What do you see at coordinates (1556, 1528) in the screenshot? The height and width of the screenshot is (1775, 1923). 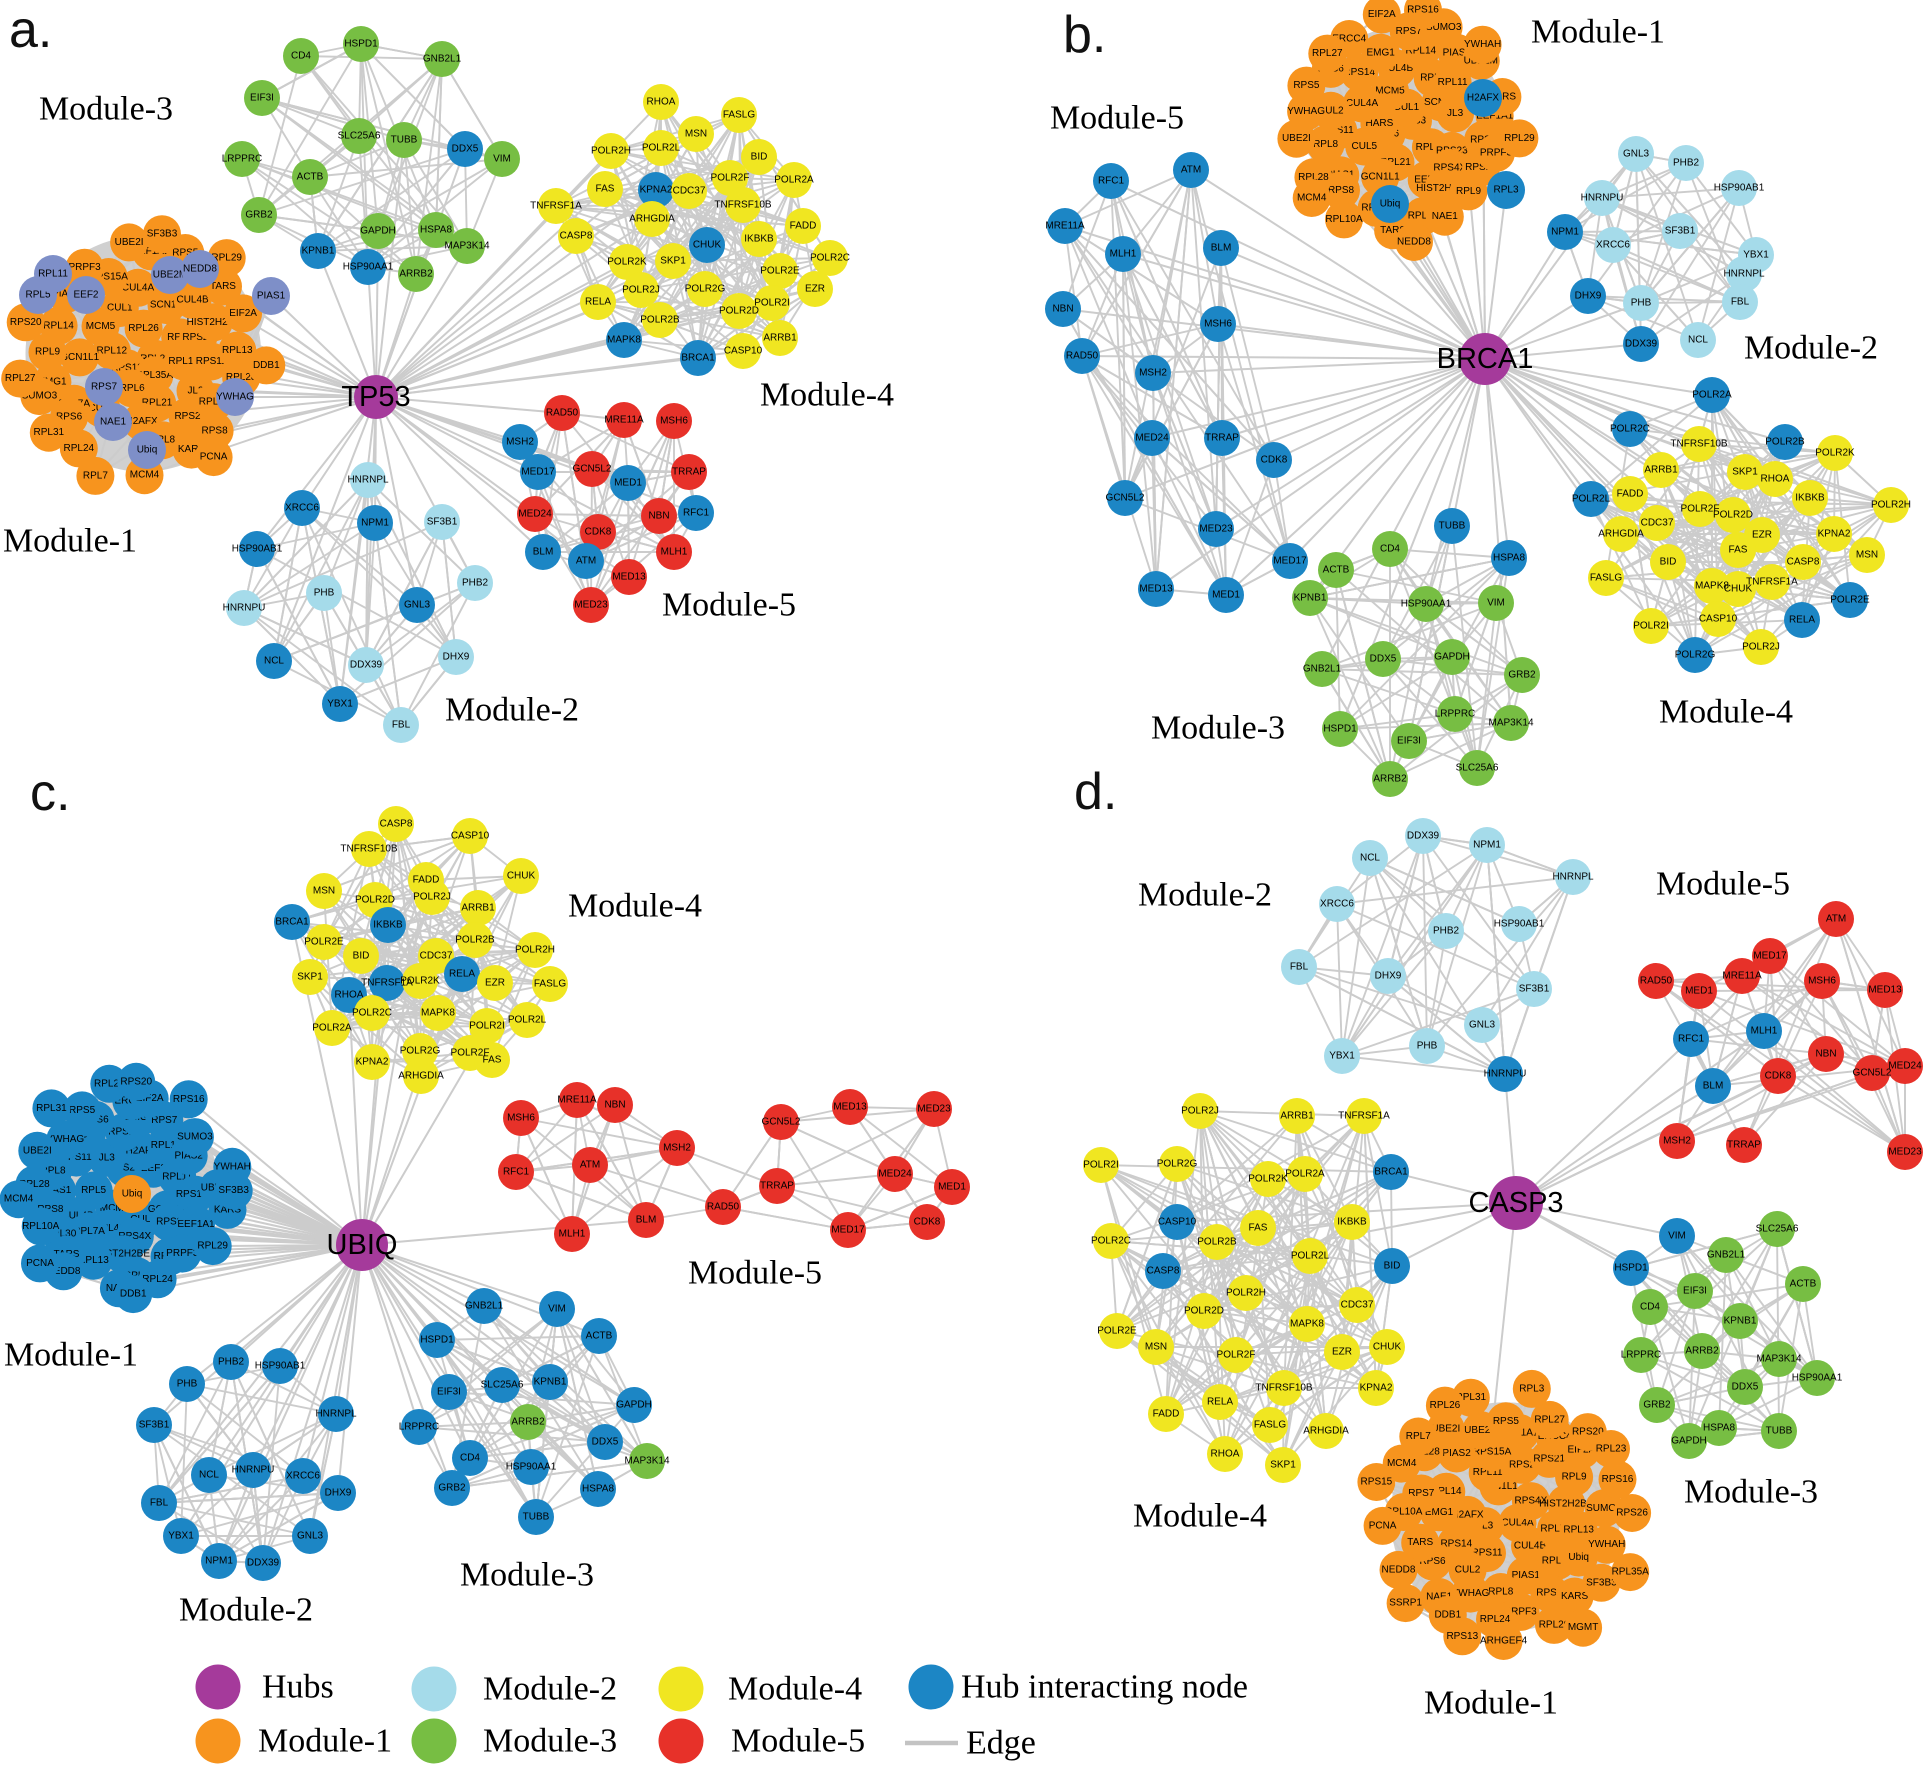 I see `svg-text: RPL7A` at bounding box center [1556, 1528].